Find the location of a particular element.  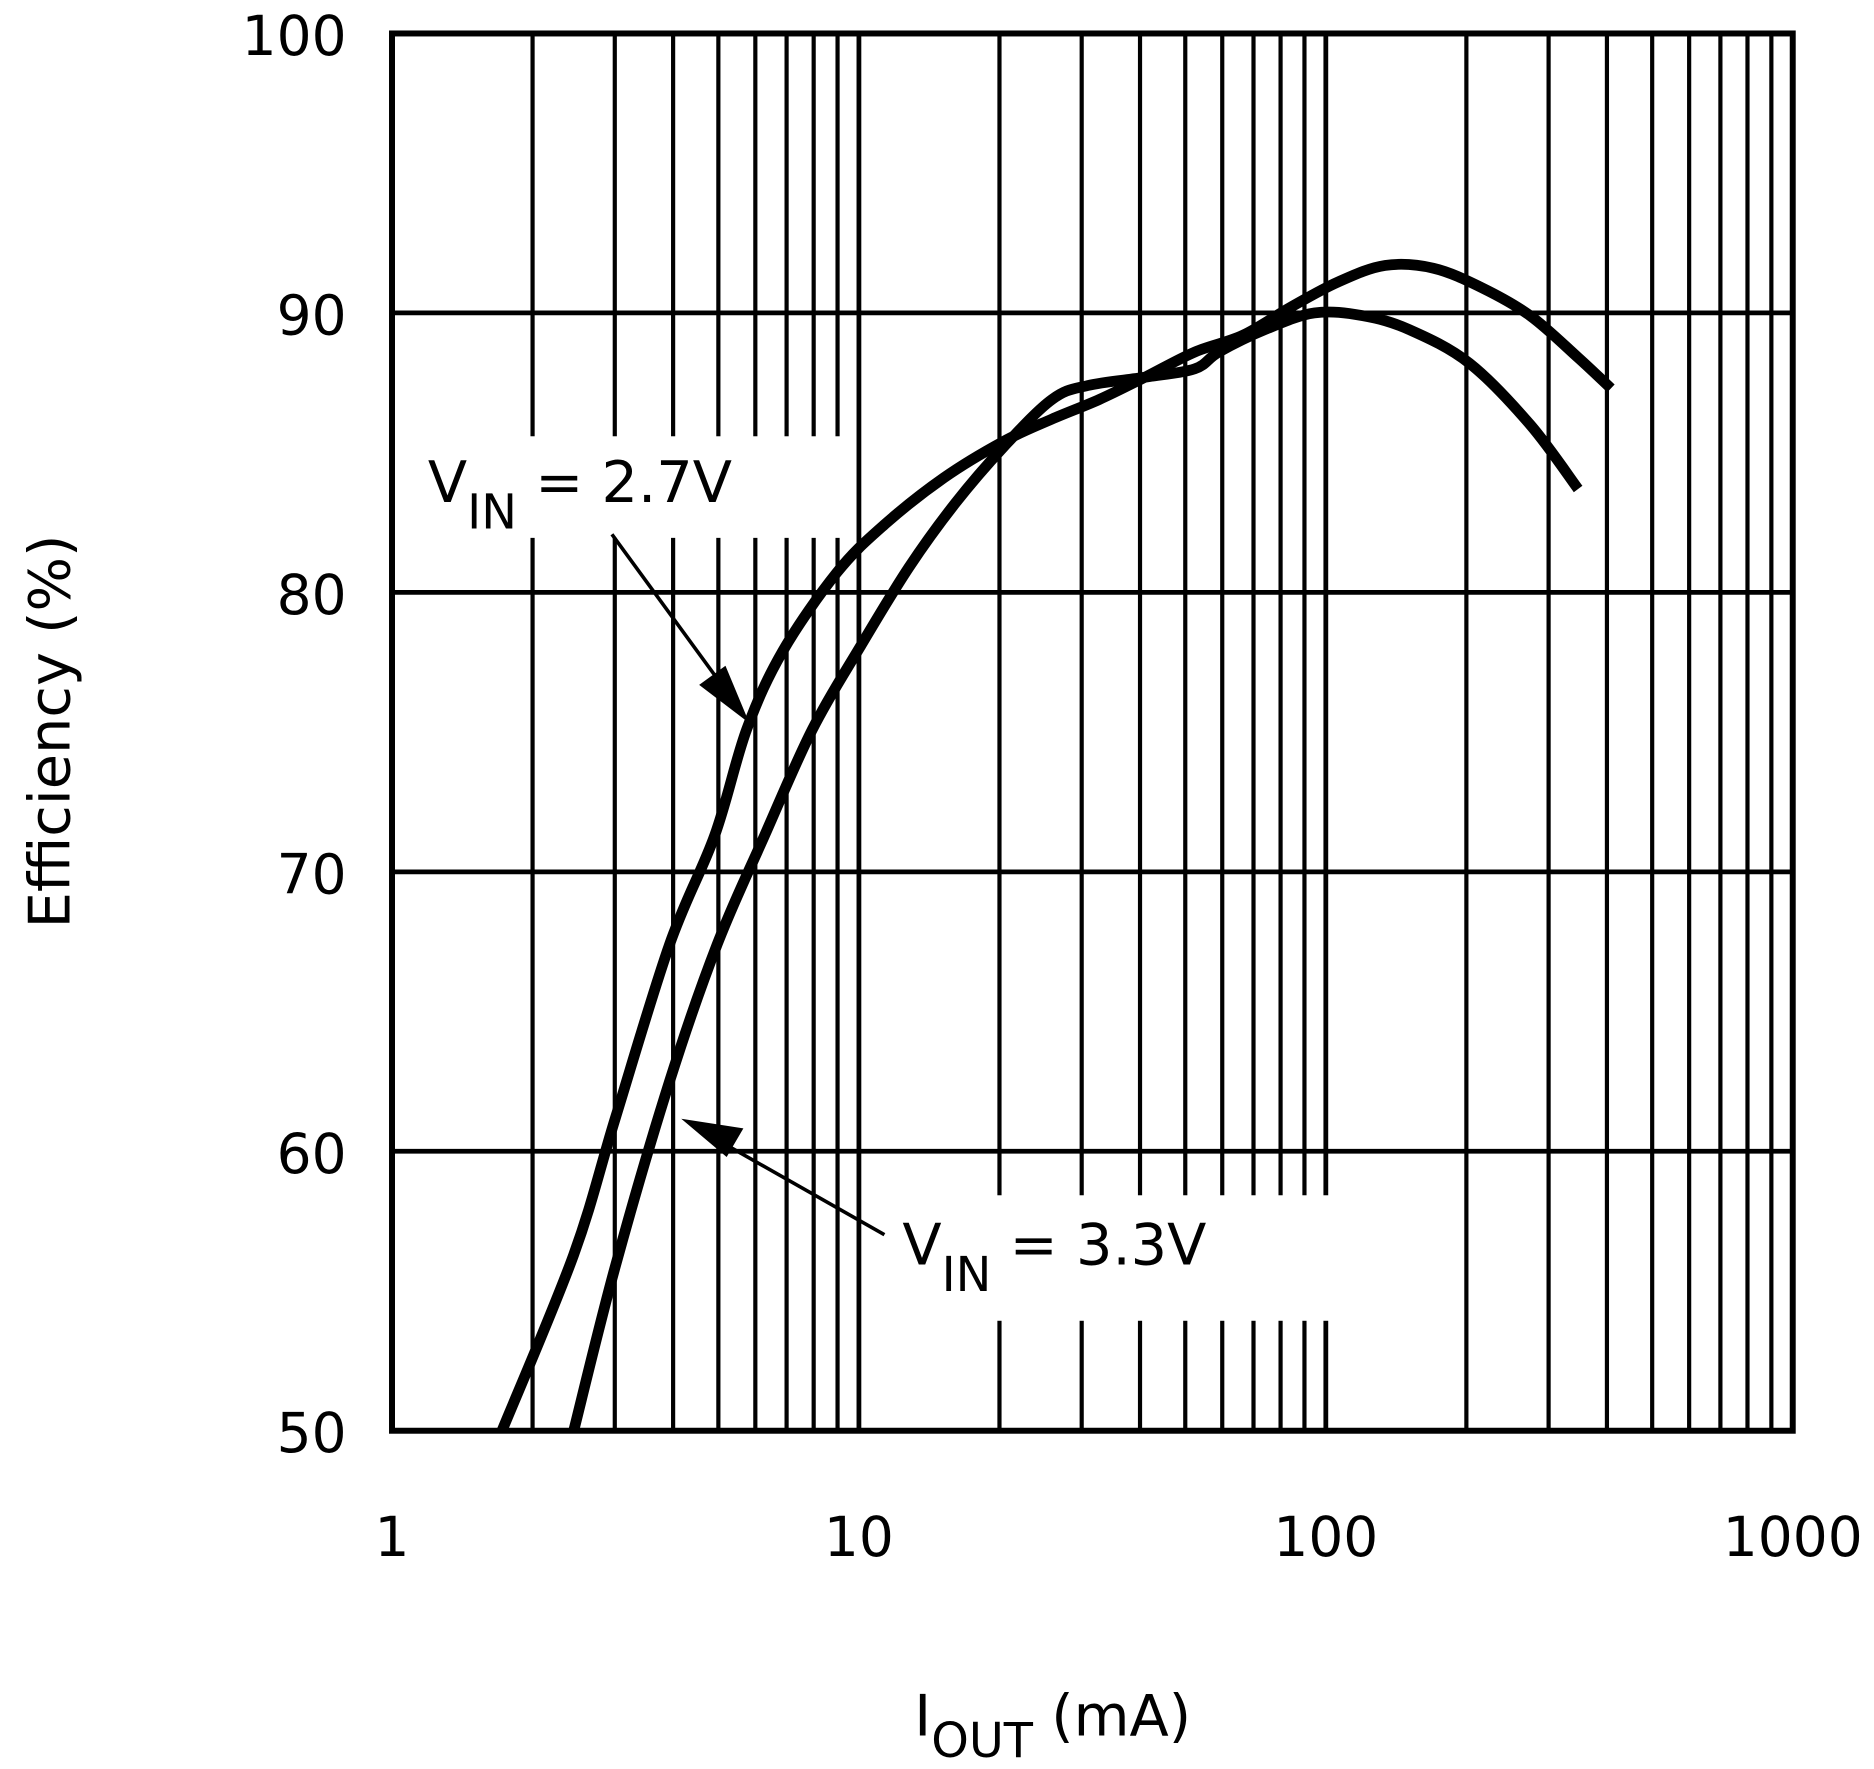

series-label-2.7v: VIN = 2.7V is located at coordinates (580, 494).